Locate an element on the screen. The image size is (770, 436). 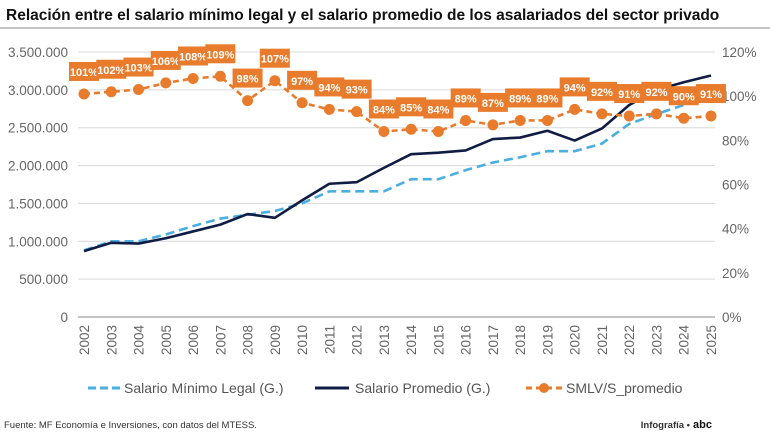
legend-item-ratio: SMLV/S_promedio is located at coordinates (604, 388).